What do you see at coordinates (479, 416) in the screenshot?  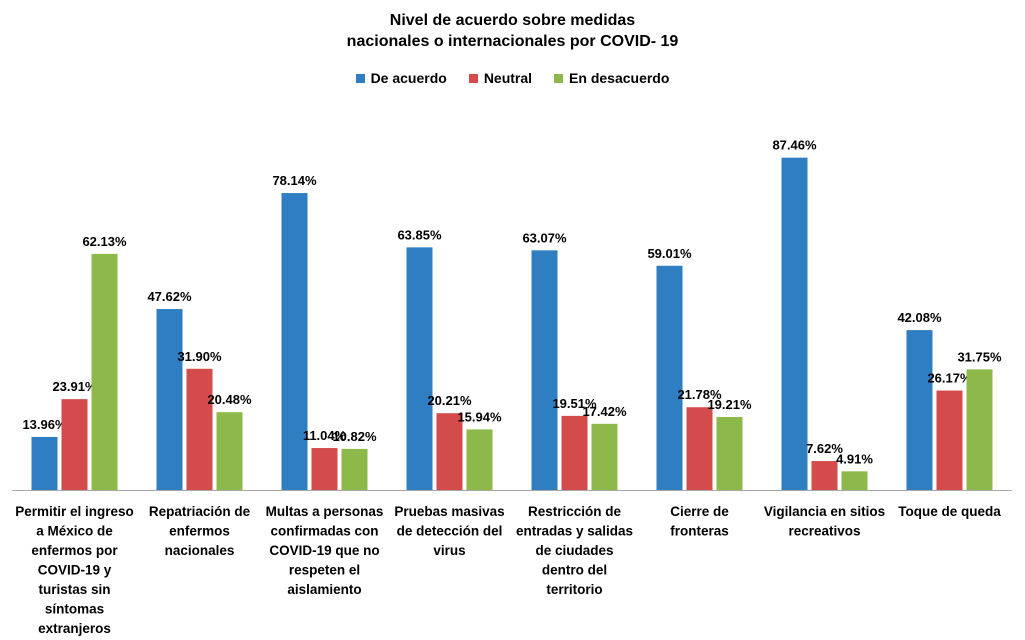 I see `data-label-en-desacuerdo-4: 15.94%` at bounding box center [479, 416].